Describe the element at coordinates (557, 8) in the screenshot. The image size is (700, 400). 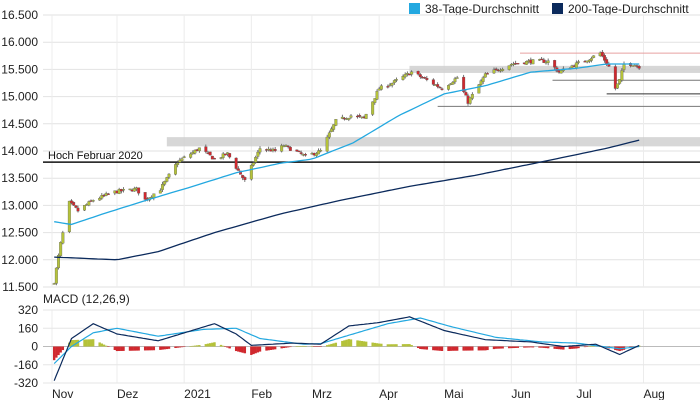
I see `legend-swatch-ma200` at that location.